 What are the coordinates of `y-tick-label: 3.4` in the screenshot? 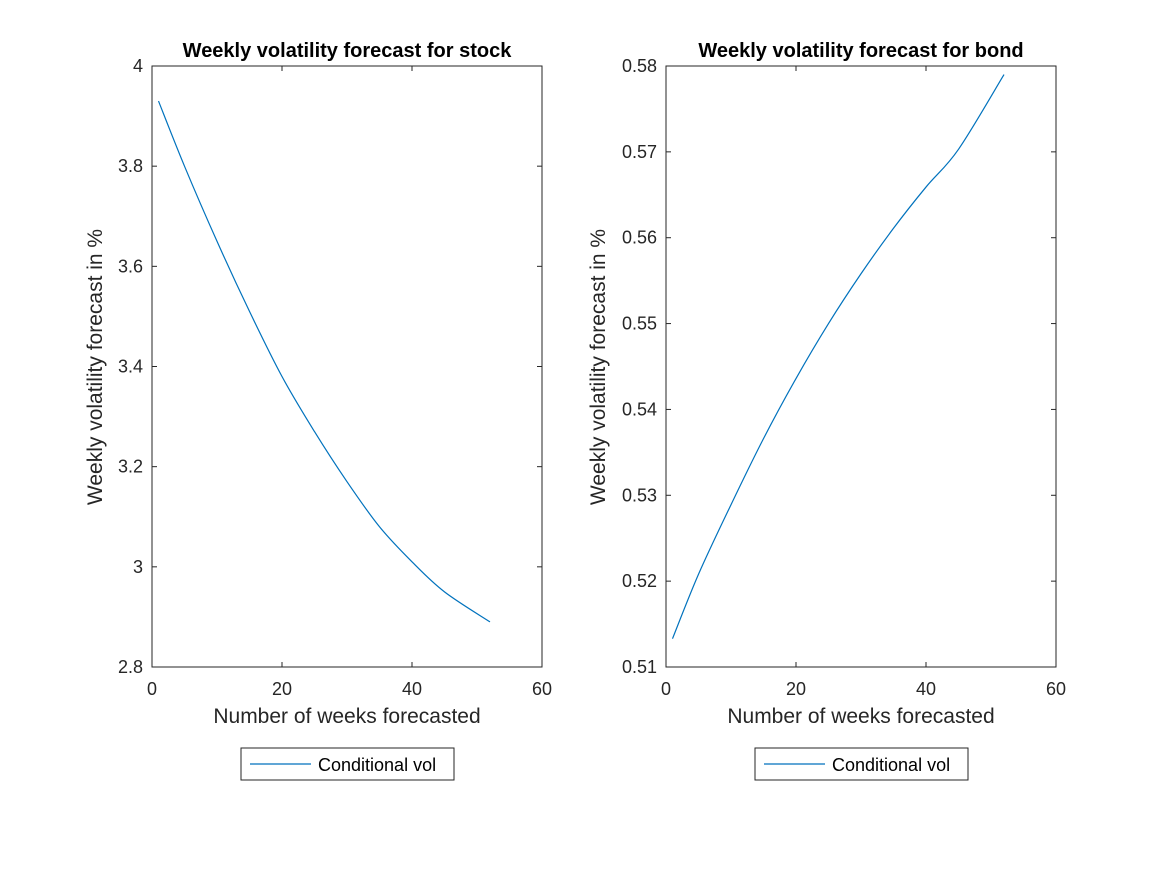 It's located at (130, 367).